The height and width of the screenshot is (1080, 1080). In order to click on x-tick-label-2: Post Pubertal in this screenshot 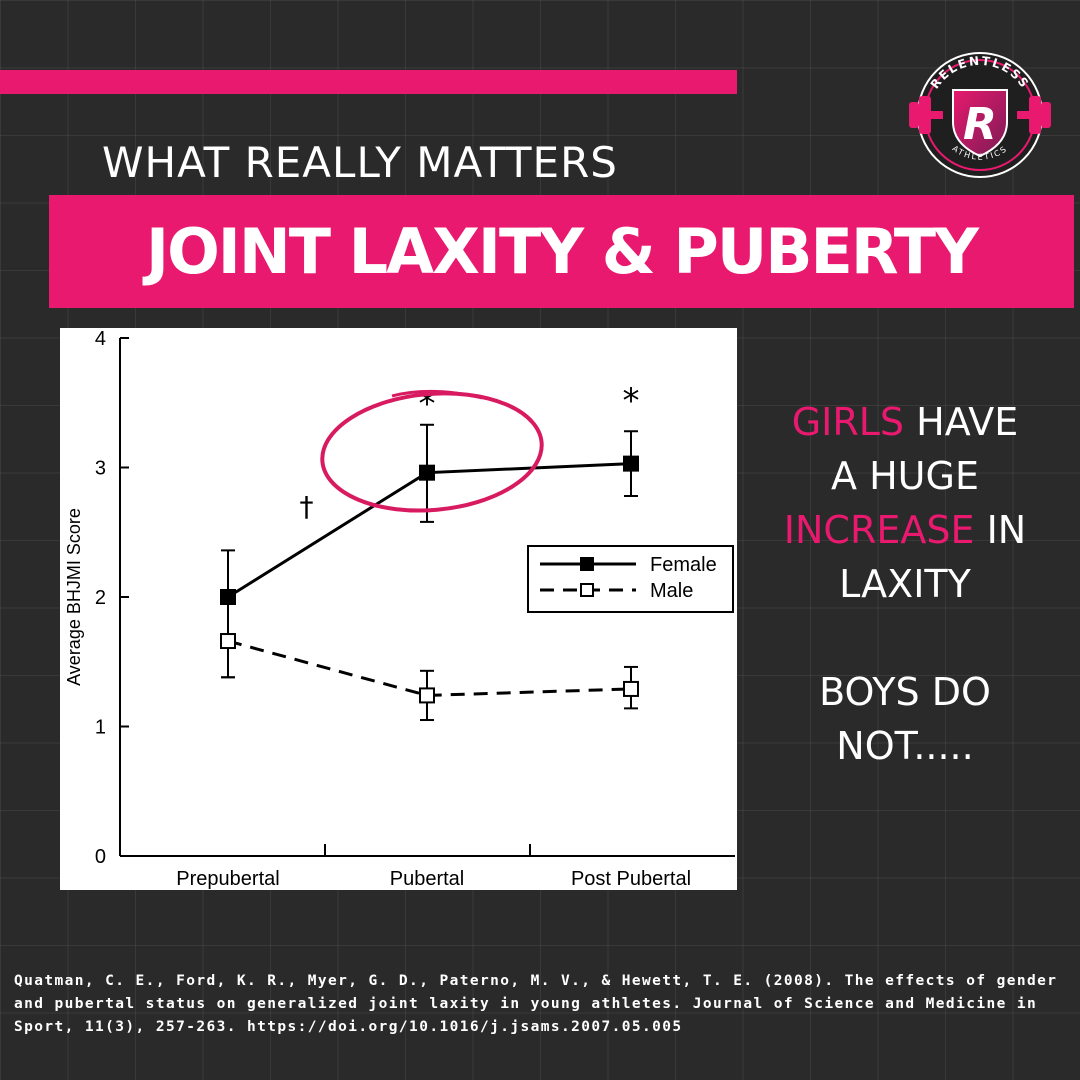, I will do `click(631, 879)`.